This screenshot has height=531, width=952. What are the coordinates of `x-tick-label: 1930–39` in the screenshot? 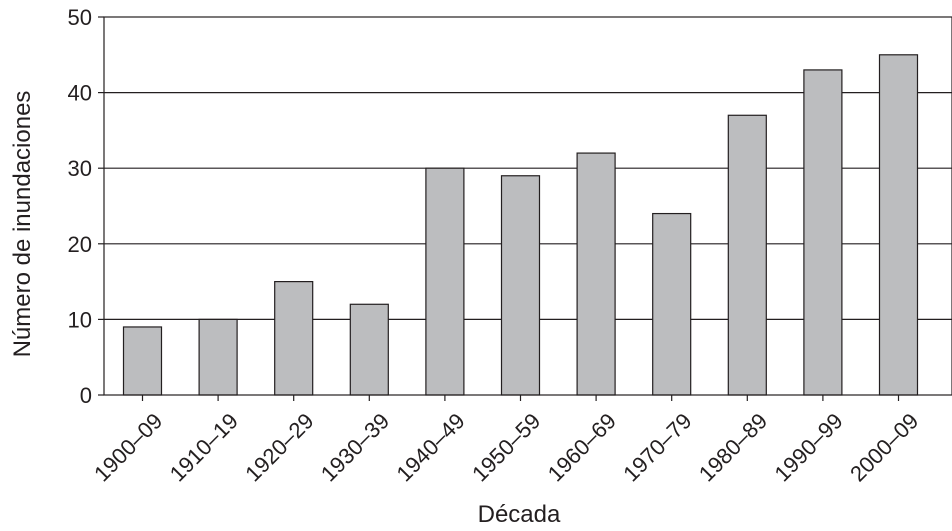 It's located at (355, 447).